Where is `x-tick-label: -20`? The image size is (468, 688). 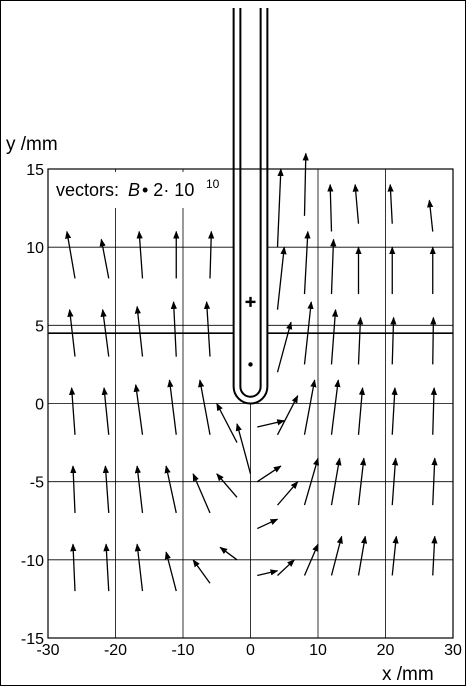 x-tick-label: -20 is located at coordinates (115, 650).